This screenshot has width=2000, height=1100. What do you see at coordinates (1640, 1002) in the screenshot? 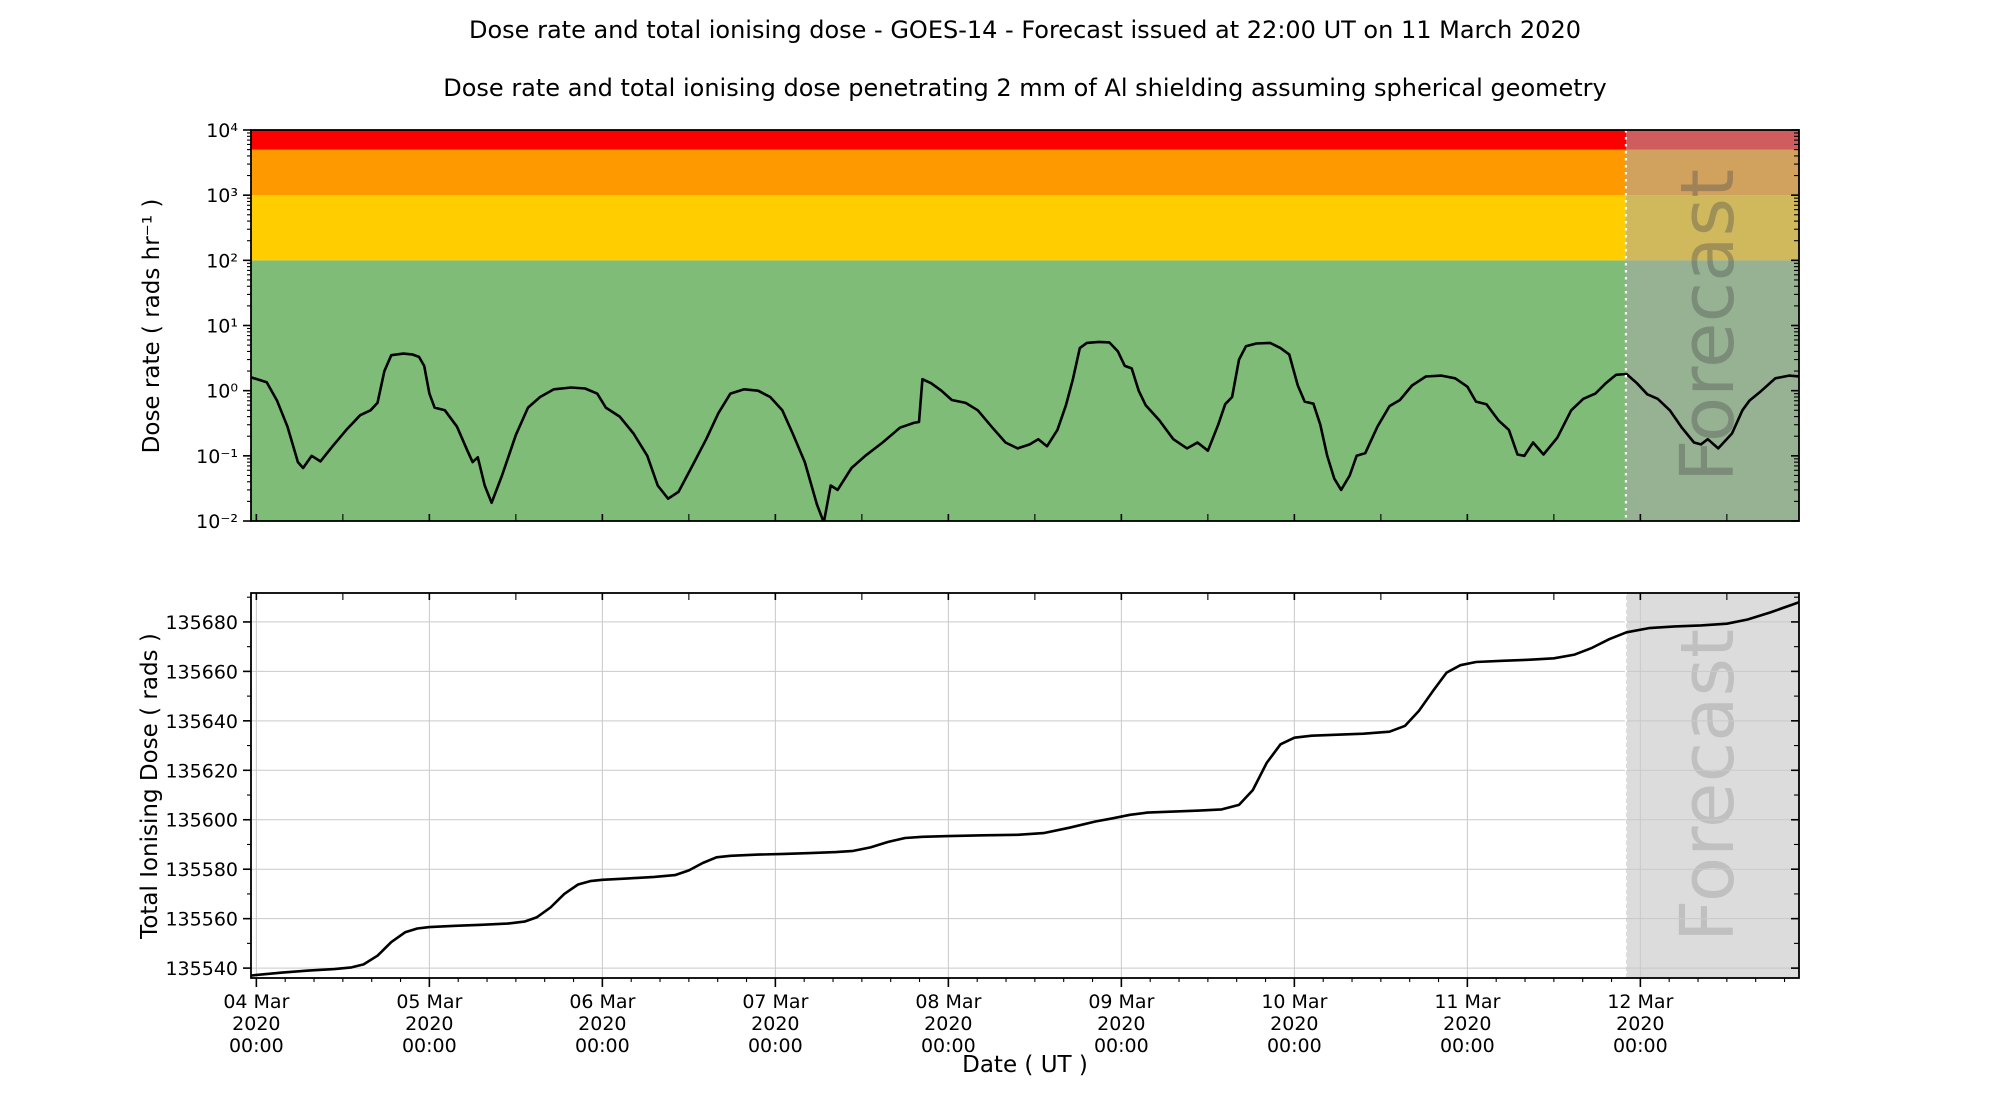
I see `date-tick-label: 12 Mar` at bounding box center [1640, 1002].